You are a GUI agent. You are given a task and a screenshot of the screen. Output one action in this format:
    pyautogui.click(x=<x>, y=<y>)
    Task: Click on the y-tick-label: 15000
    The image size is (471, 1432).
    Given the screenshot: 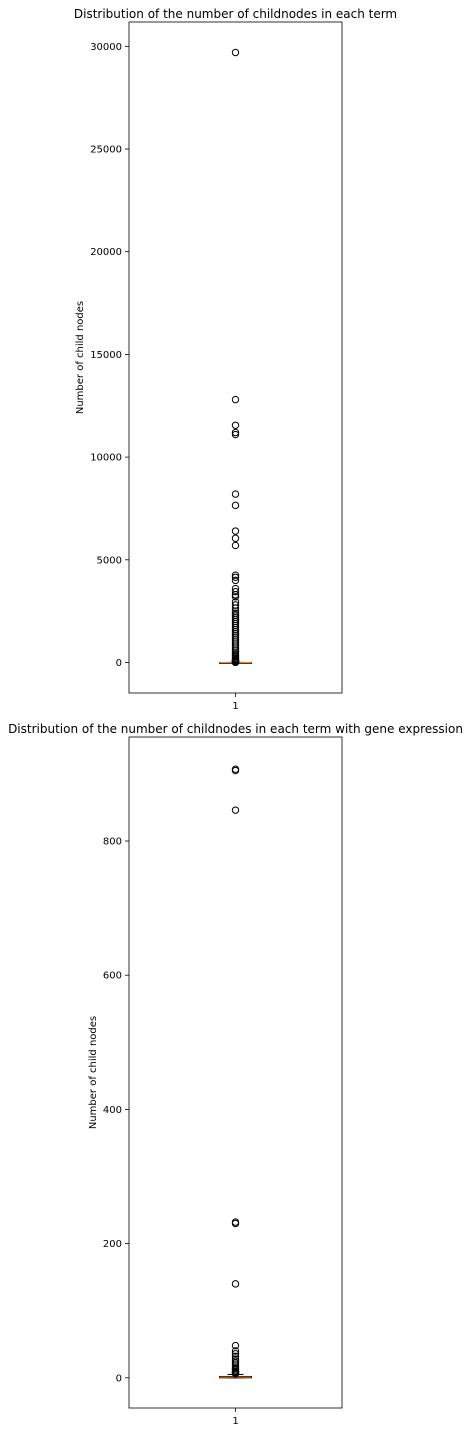 What is the action you would take?
    pyautogui.click(x=106, y=355)
    